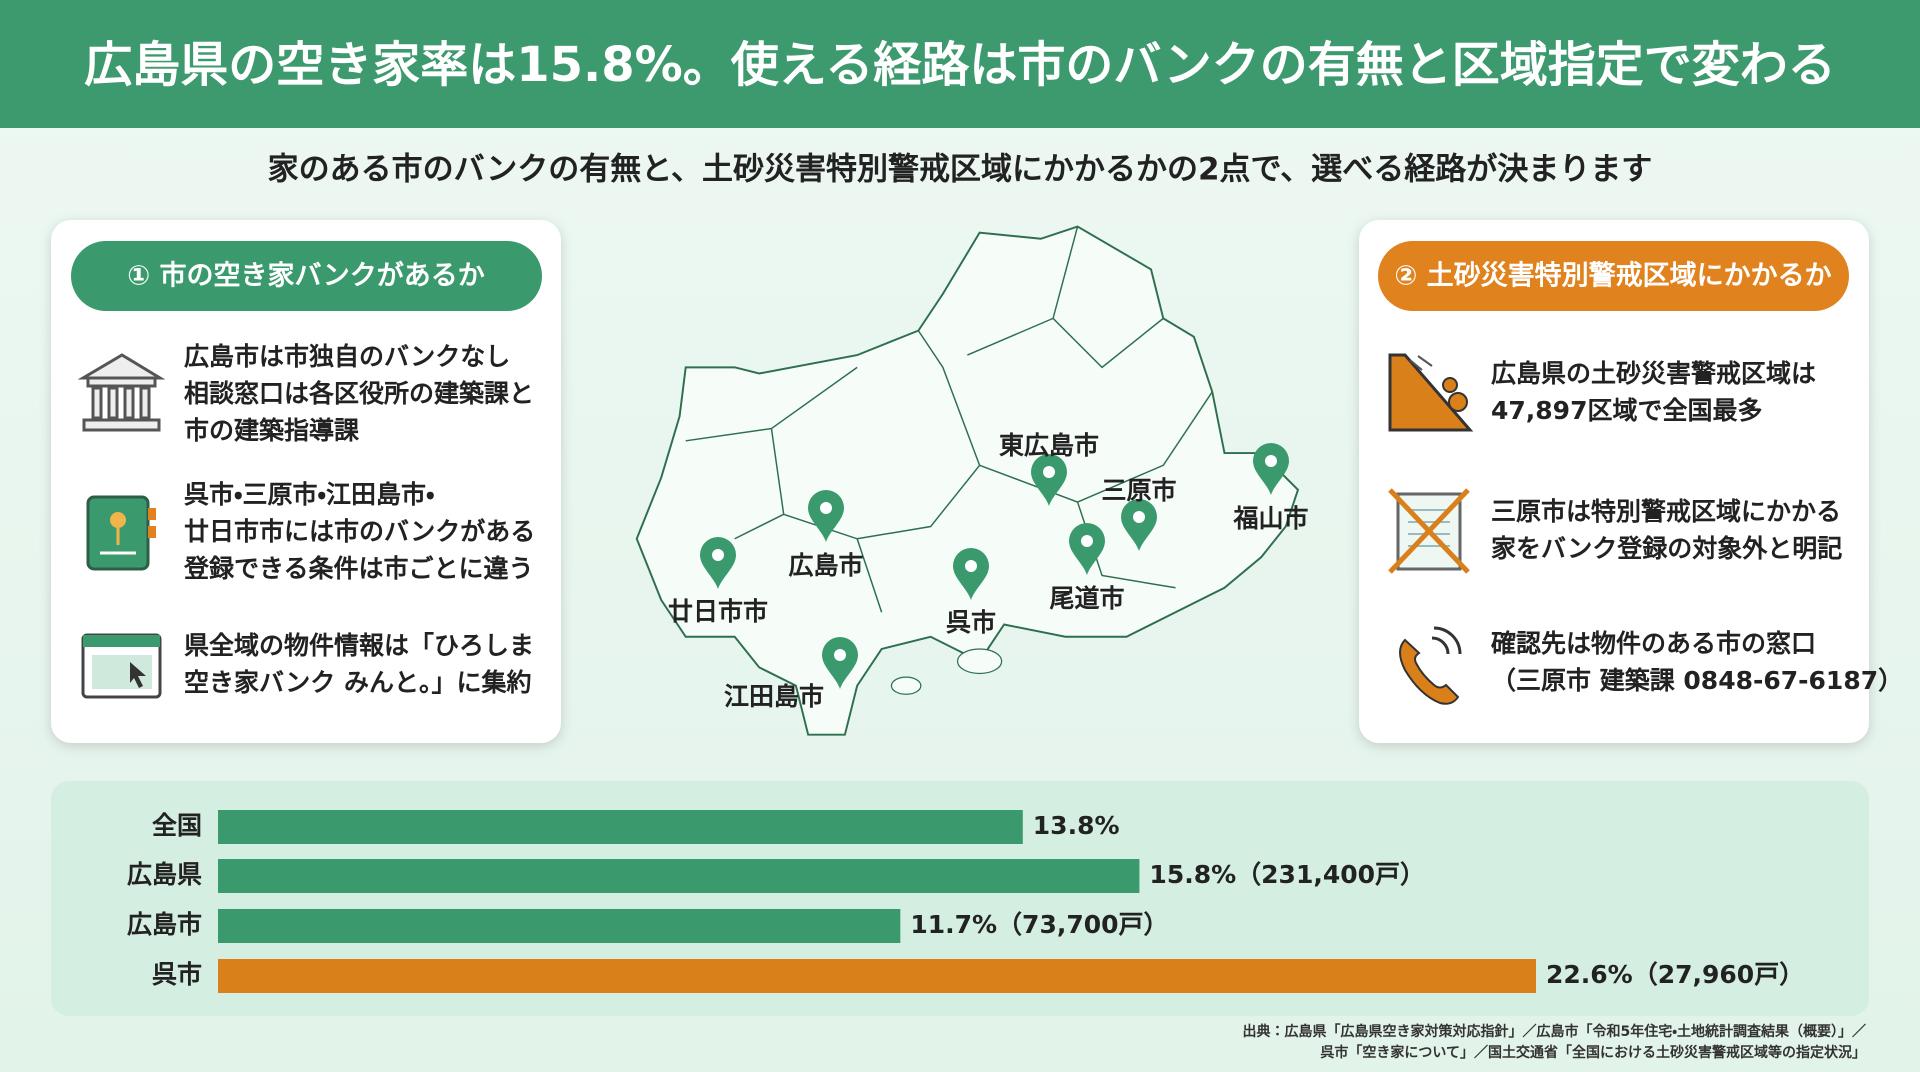  Describe the element at coordinates (309, 494) in the screenshot. I see `item-text: 呉市・三原市・江田島市・` at that location.